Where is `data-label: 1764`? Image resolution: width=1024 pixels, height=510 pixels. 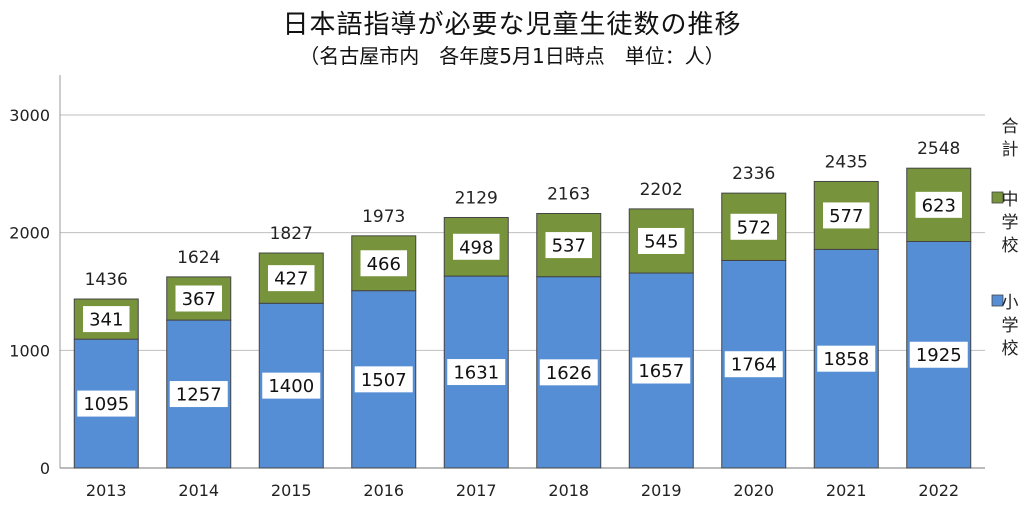 data-label: 1764 is located at coordinates (754, 365).